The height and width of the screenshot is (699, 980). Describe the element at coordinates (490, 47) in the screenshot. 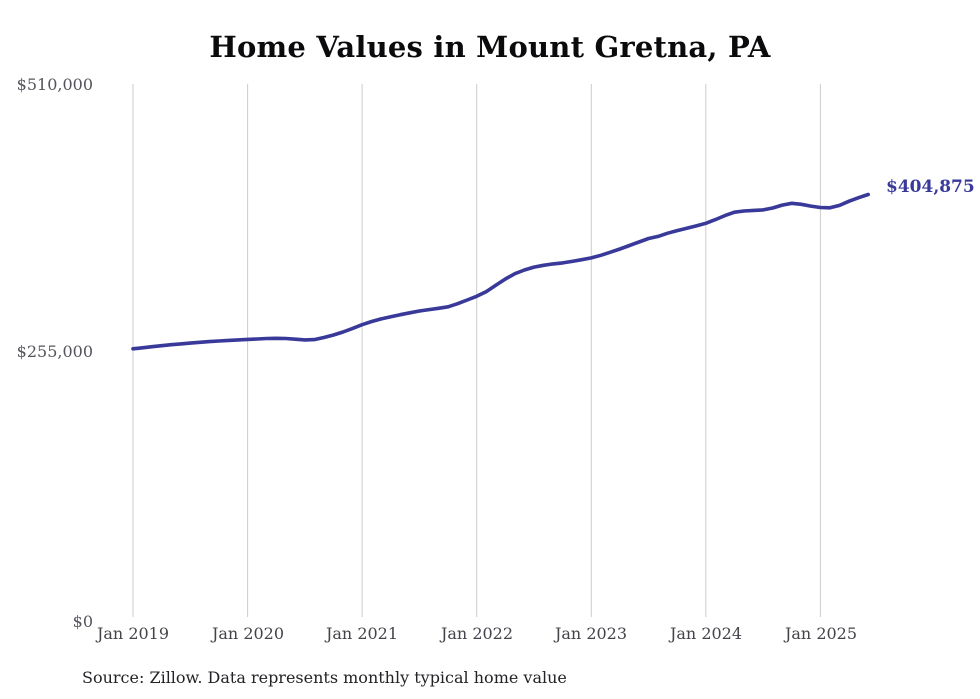

I see `chart-title: Home Values in Mount Gretna, PA` at that location.